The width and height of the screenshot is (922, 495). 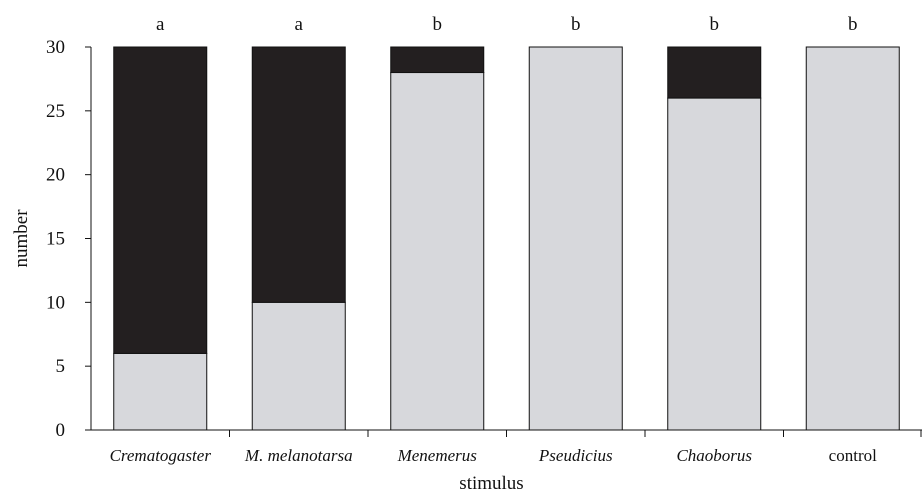 What do you see at coordinates (506, 433) in the screenshot?
I see `x-axis` at bounding box center [506, 433].